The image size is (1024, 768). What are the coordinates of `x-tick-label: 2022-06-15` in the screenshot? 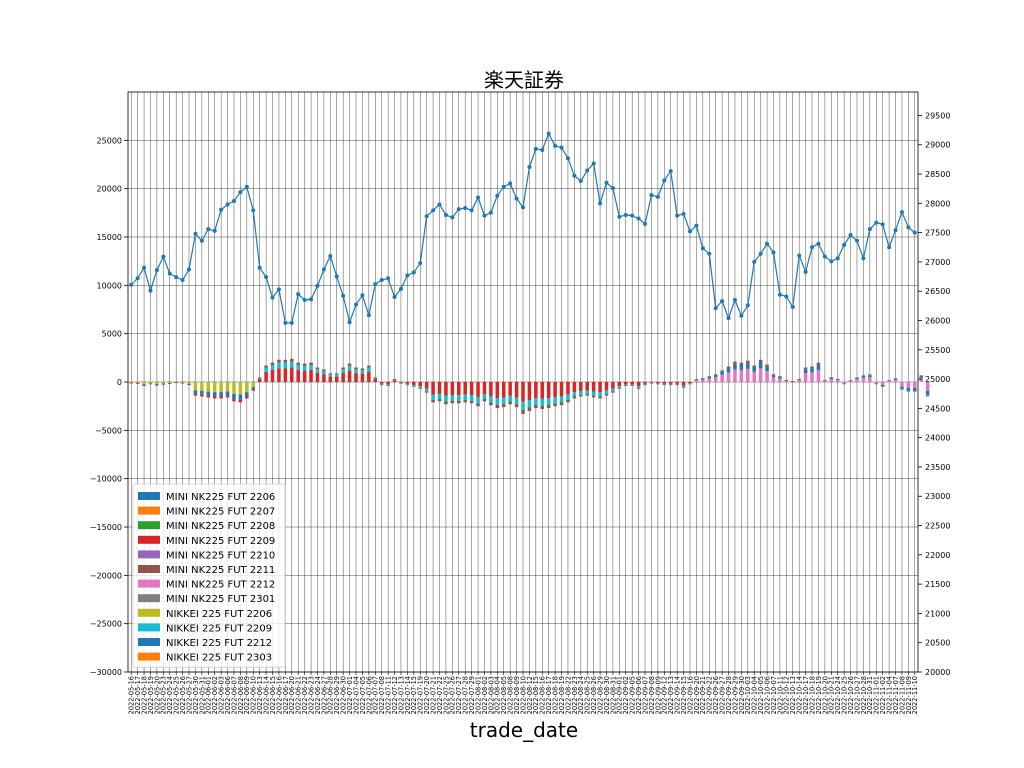 It's located at (273, 695).